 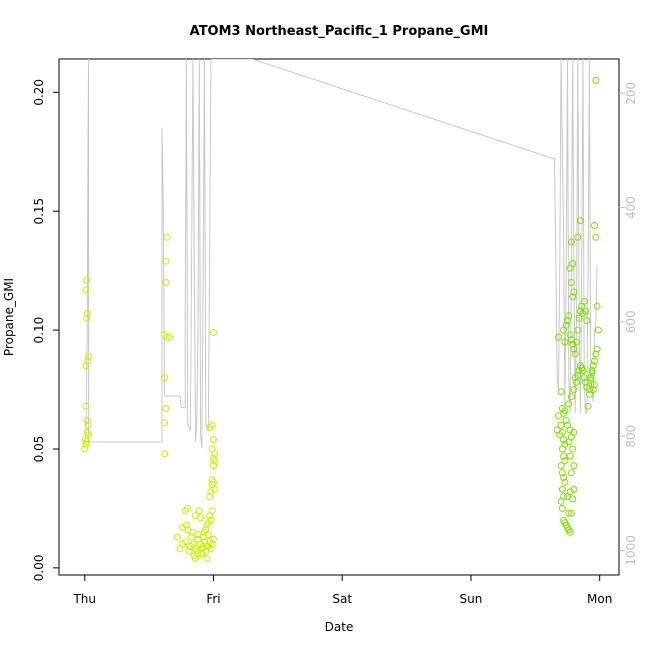 What do you see at coordinates (9, 317) in the screenshot?
I see `y-axis-label: Propane_GMI` at bounding box center [9, 317].